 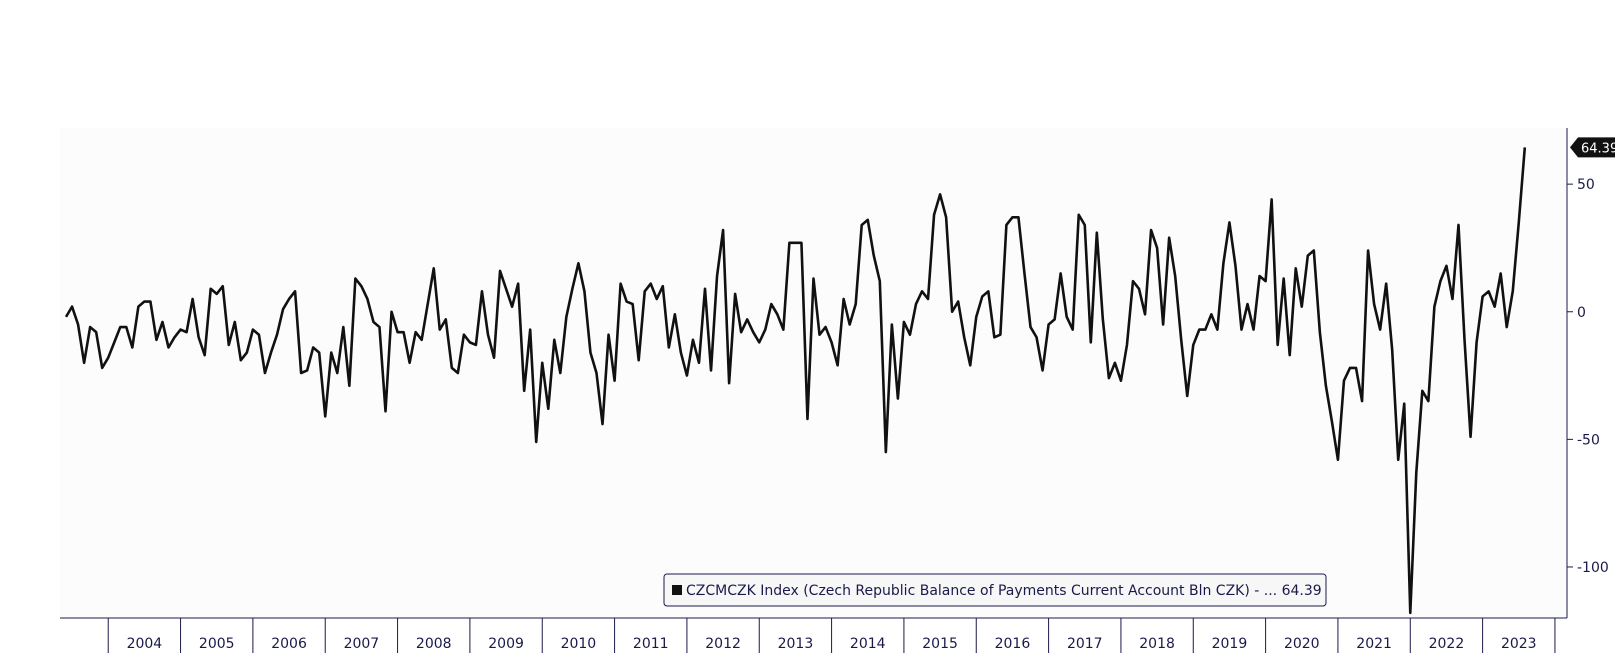 What do you see at coordinates (868, 644) in the screenshot?
I see `x-tick-label: 2014` at bounding box center [868, 644].